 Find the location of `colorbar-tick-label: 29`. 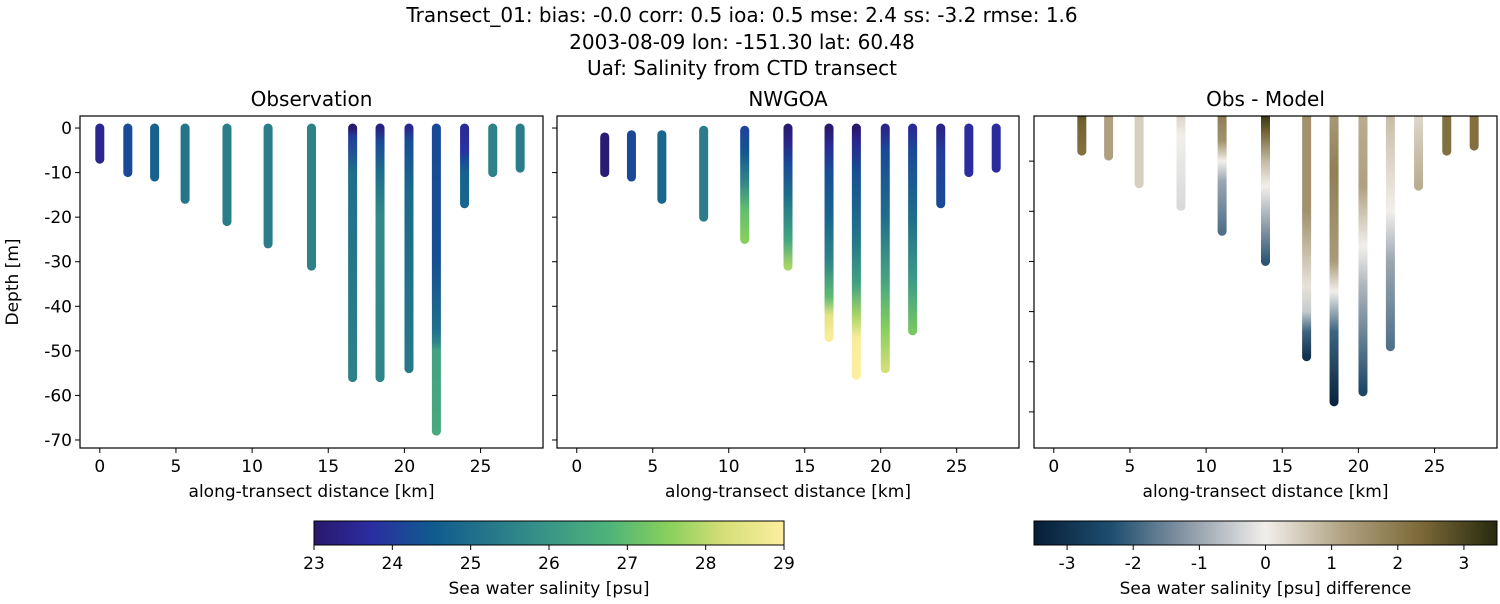

colorbar-tick-label: 29 is located at coordinates (784, 564).